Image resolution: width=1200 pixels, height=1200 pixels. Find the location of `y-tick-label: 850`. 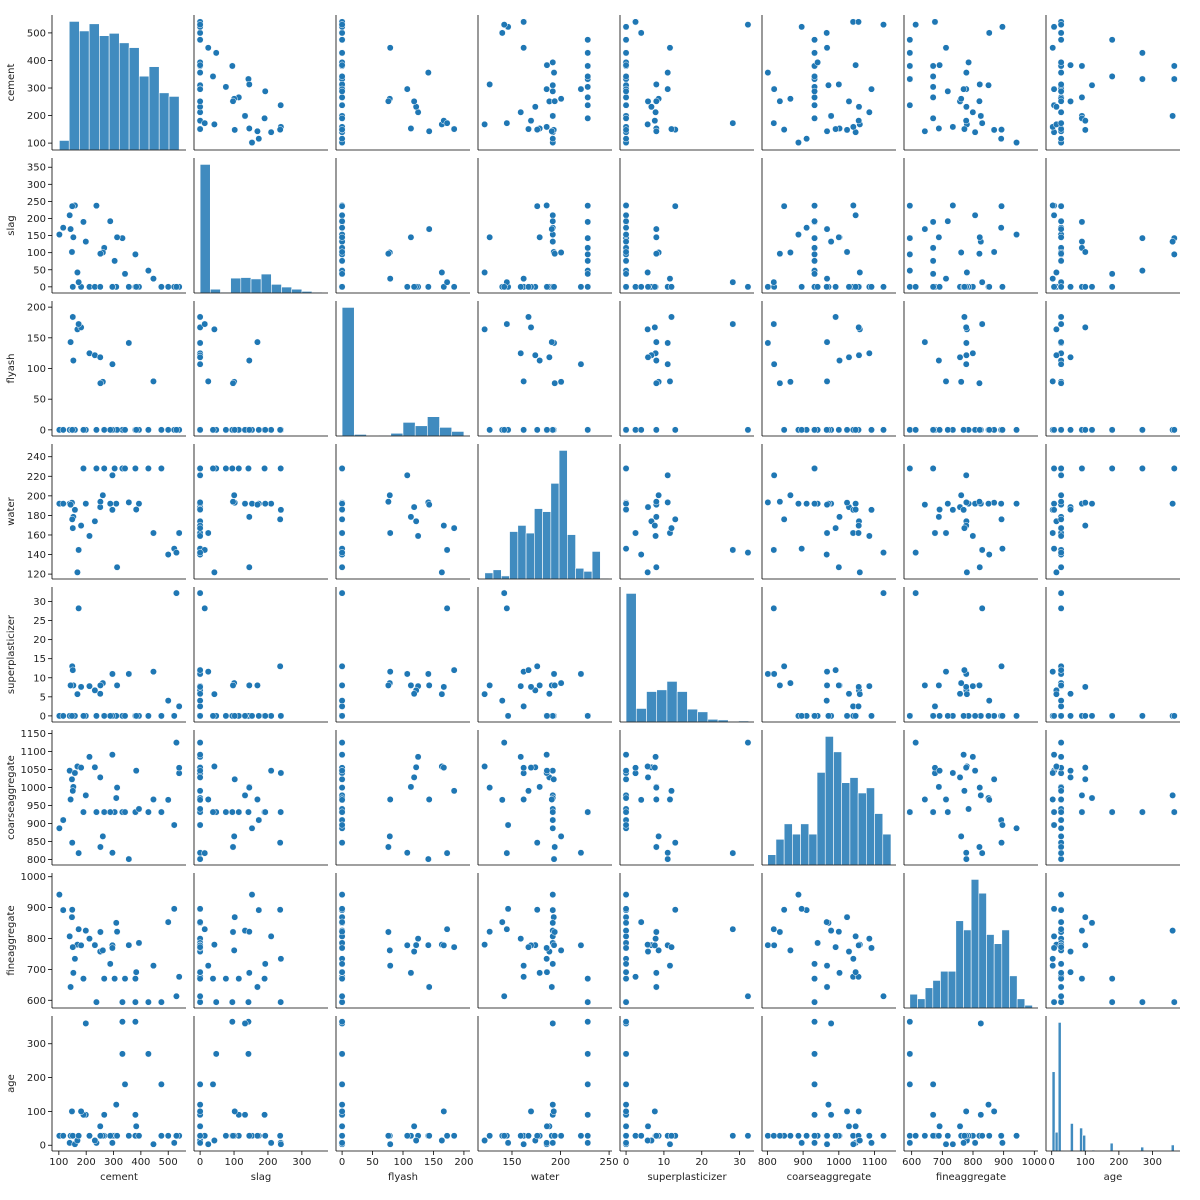

y-tick-label: 850 is located at coordinates (36, 842).